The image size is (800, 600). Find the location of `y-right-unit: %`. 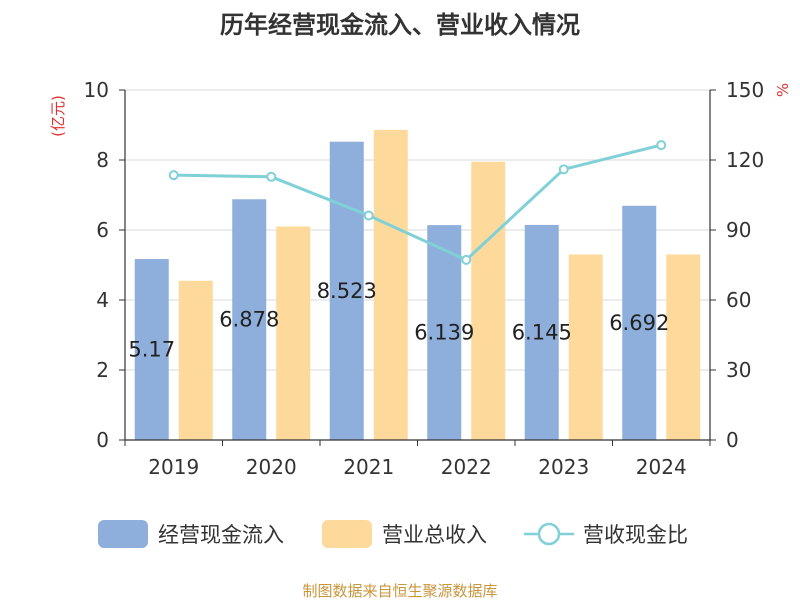

y-right-unit: % is located at coordinates (783, 90).